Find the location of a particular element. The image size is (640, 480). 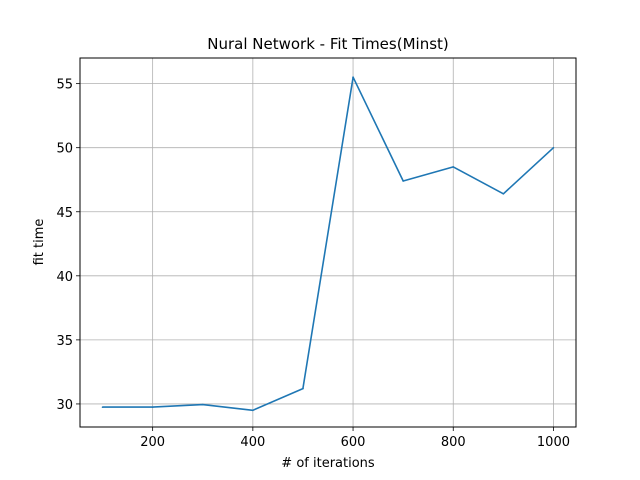

x-tick-label: 200 is located at coordinates (152, 442).